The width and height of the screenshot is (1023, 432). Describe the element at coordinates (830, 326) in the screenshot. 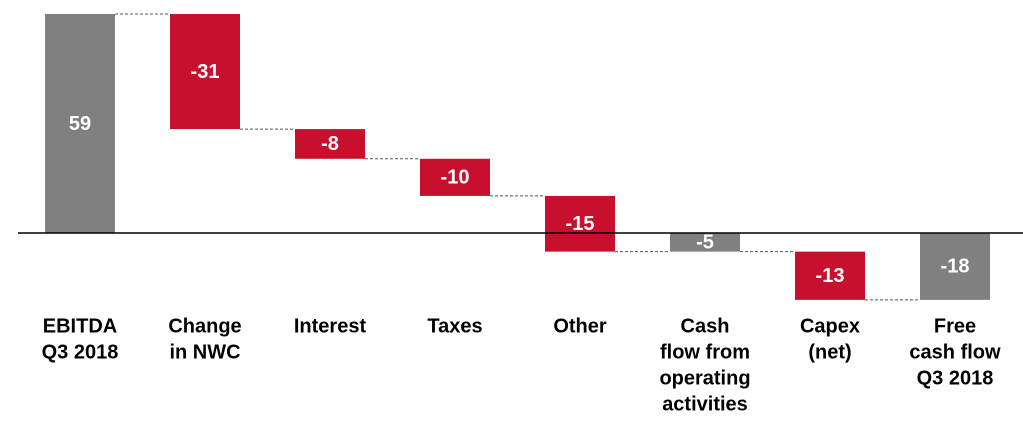

I see `x-tick-label: Capex` at that location.